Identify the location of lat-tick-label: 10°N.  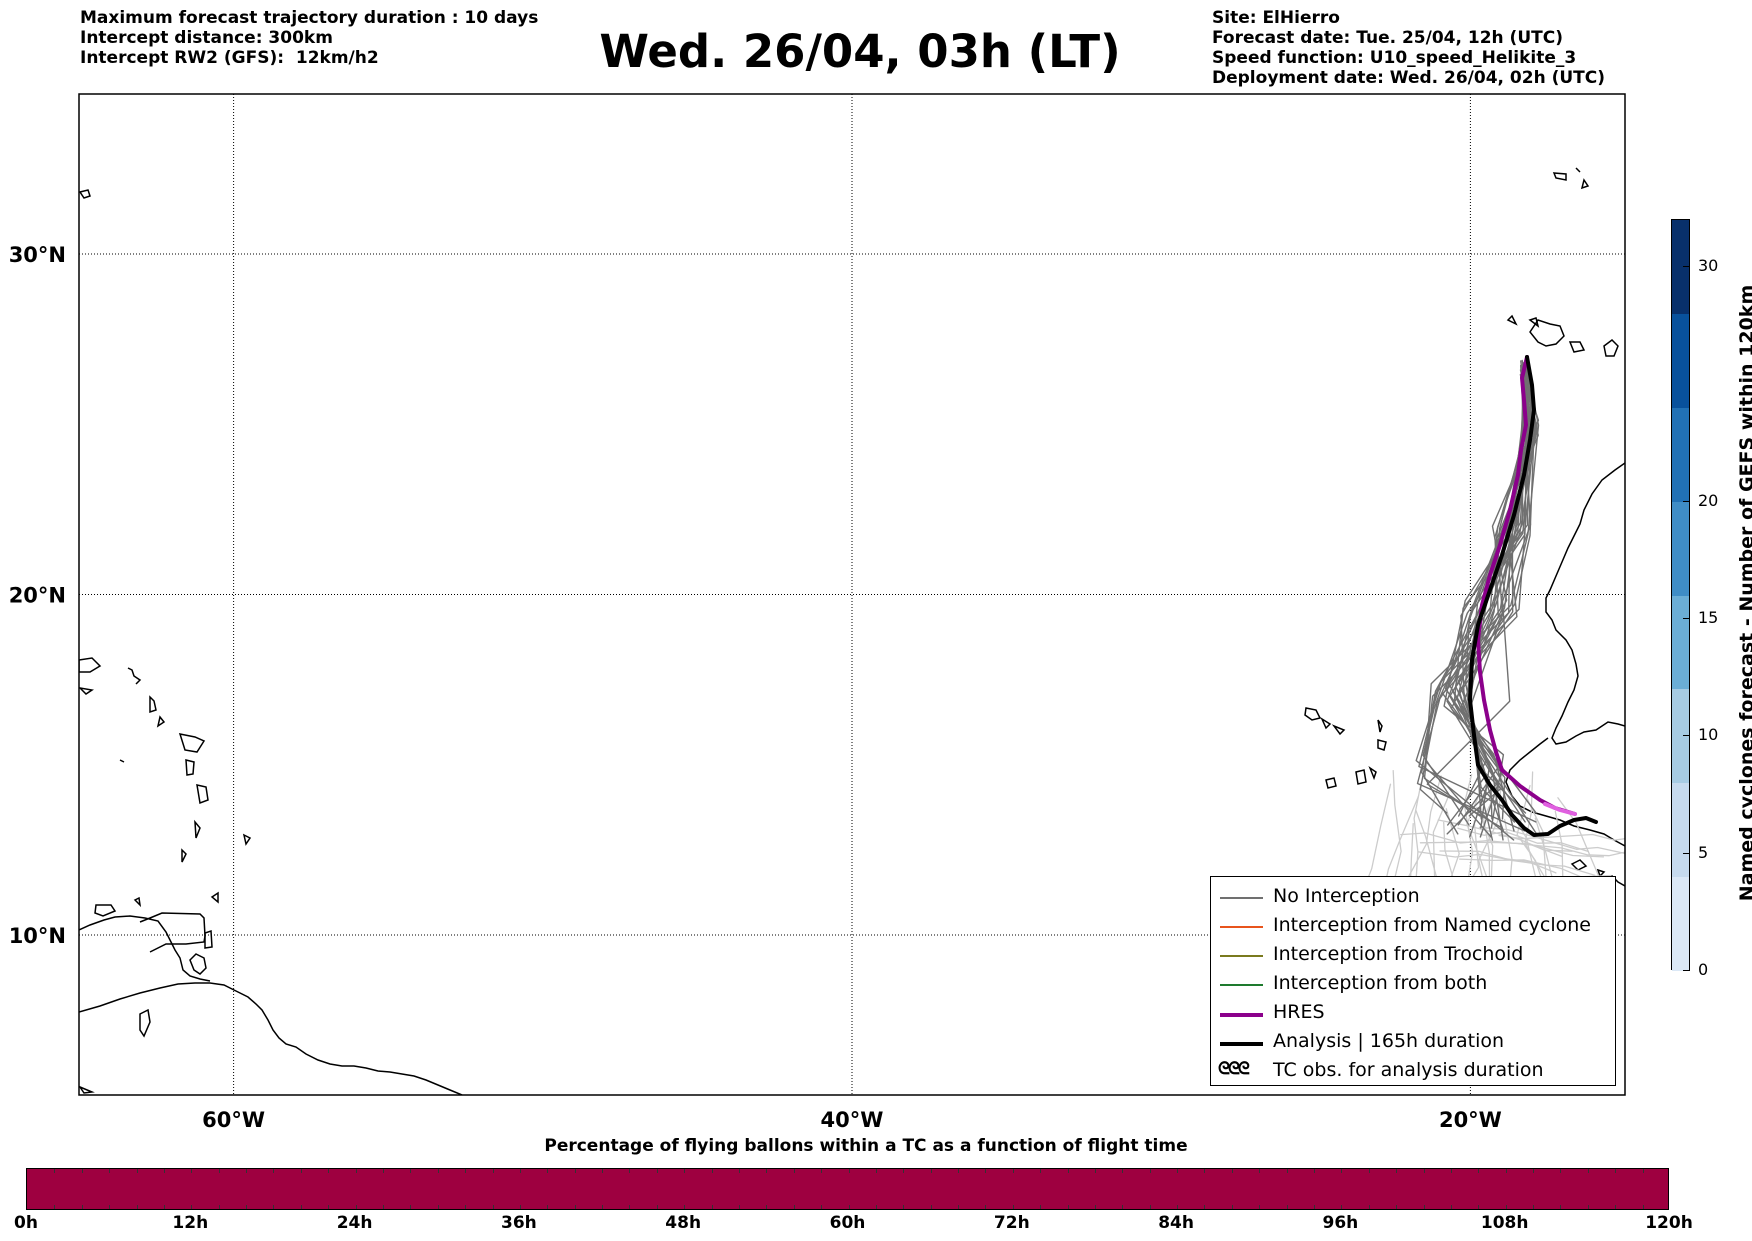
(37, 936).